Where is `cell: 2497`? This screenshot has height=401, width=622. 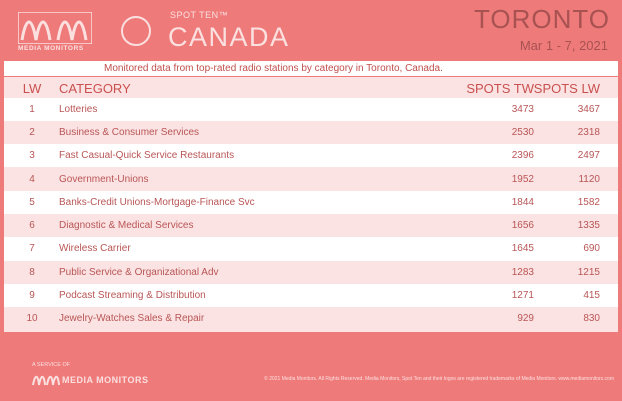
cell: 2497 is located at coordinates (588, 156).